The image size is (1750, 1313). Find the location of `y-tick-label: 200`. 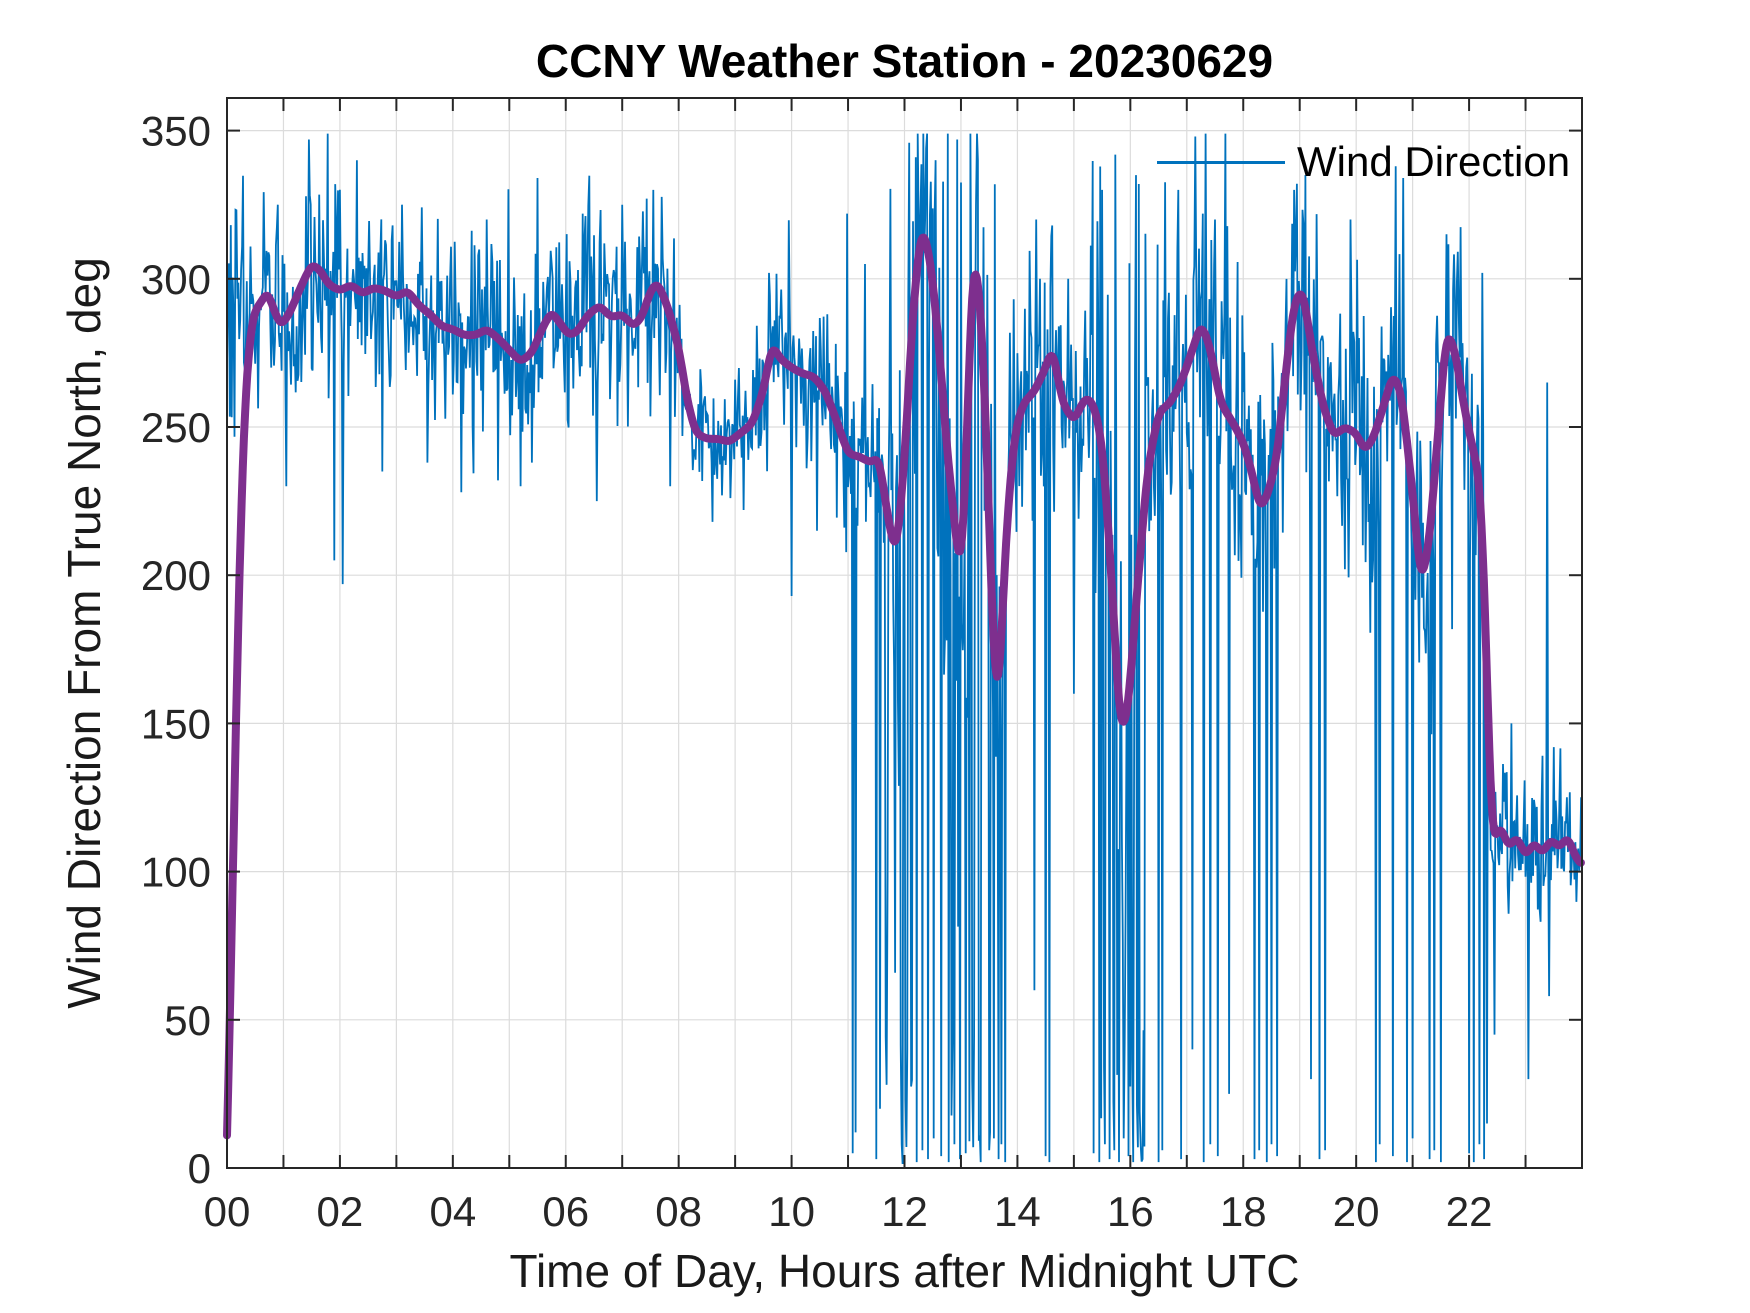

y-tick-label: 200 is located at coordinates (176, 575).